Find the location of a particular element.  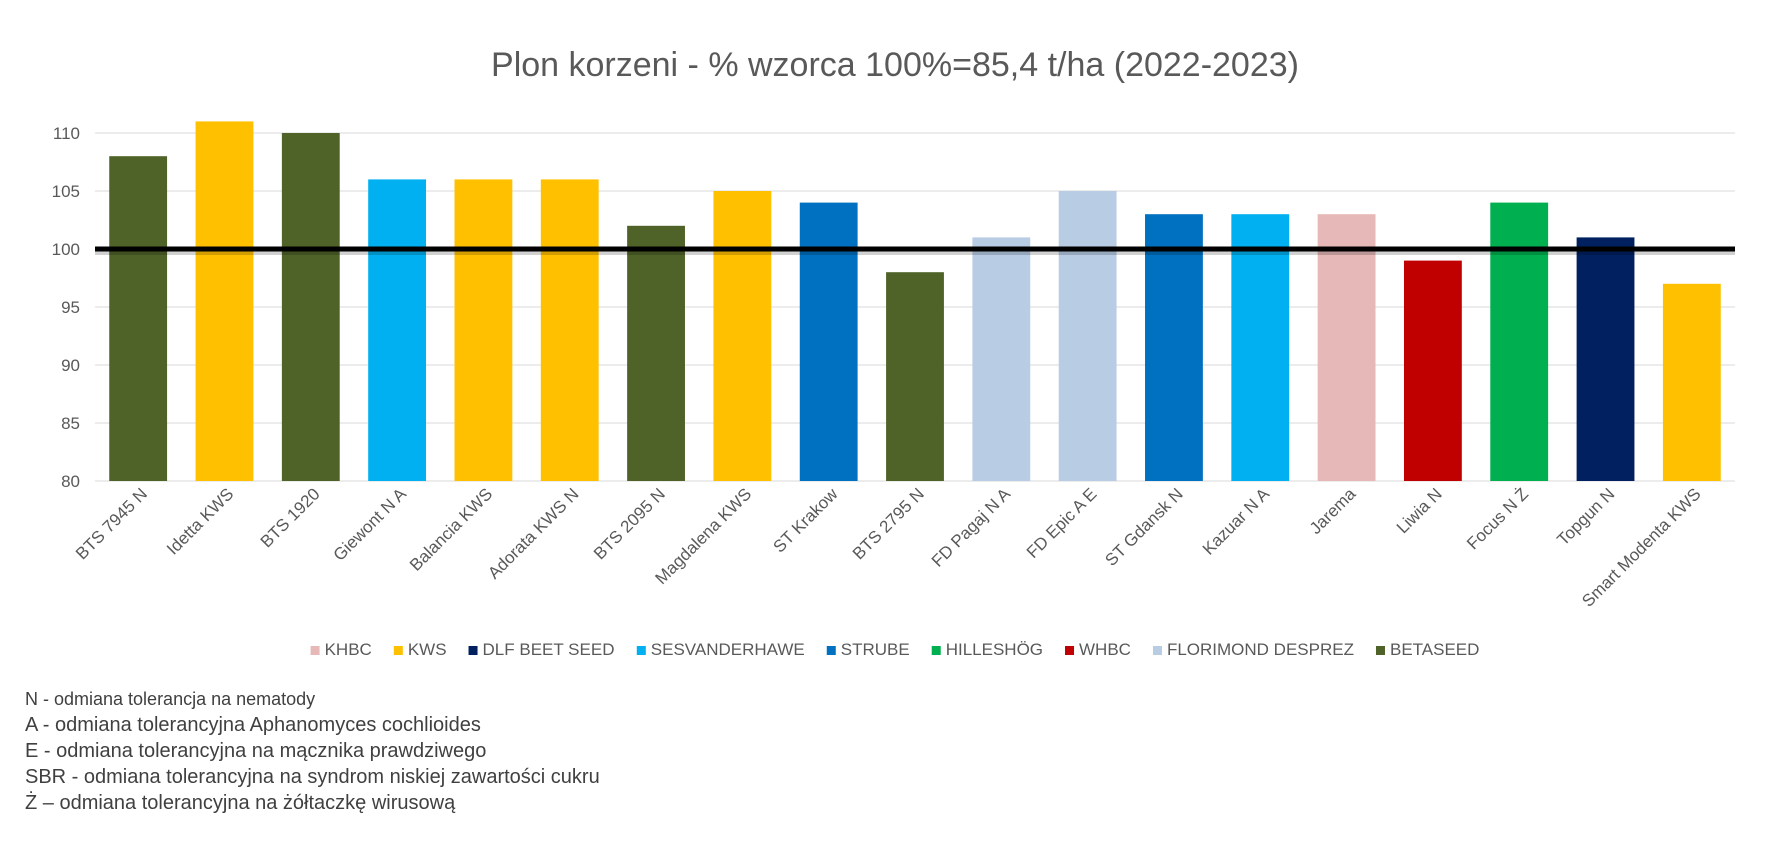

y-tick-label: 105 is located at coordinates (66, 191).